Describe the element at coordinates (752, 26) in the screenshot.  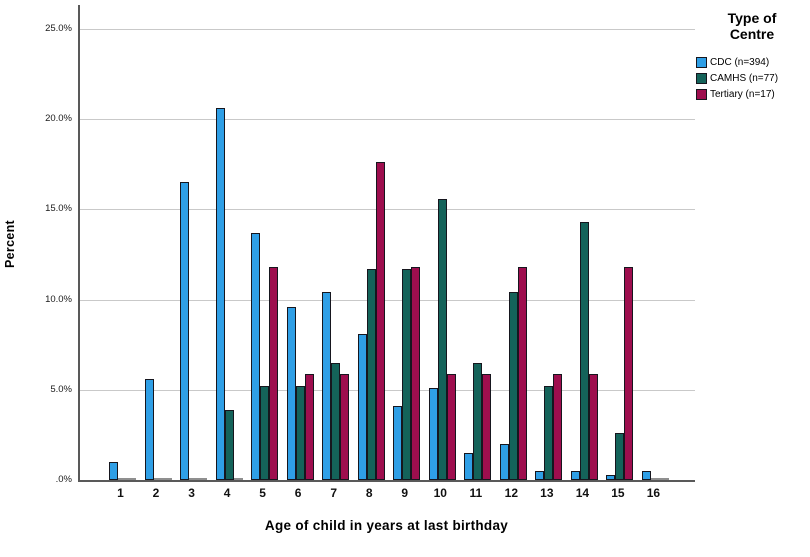
I see `legend-title: Type of Centre` at that location.